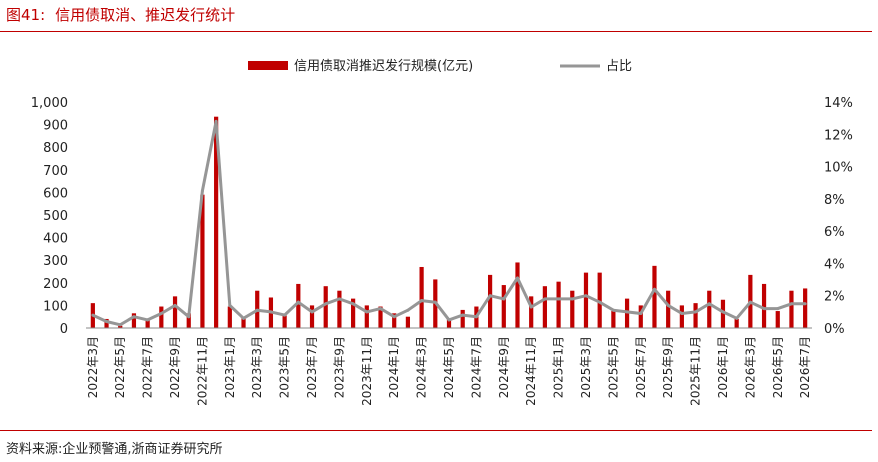 This screenshot has height=462, width=878. I want to click on x-tick-label: 2023年3月, so click(257, 367).